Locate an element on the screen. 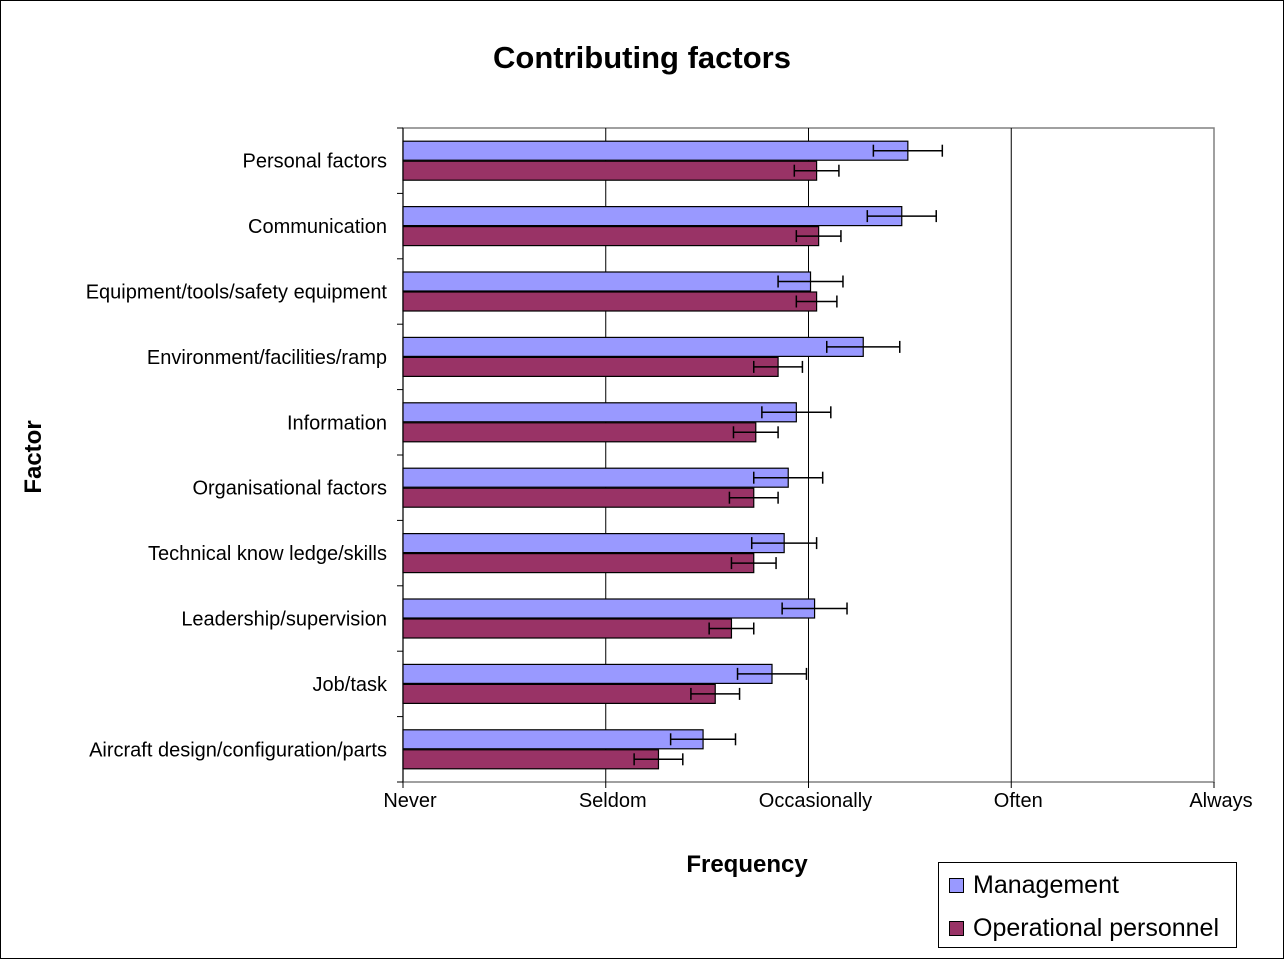 This screenshot has width=1284, height=959. x-tick-label: Occasionally is located at coordinates (815, 801).